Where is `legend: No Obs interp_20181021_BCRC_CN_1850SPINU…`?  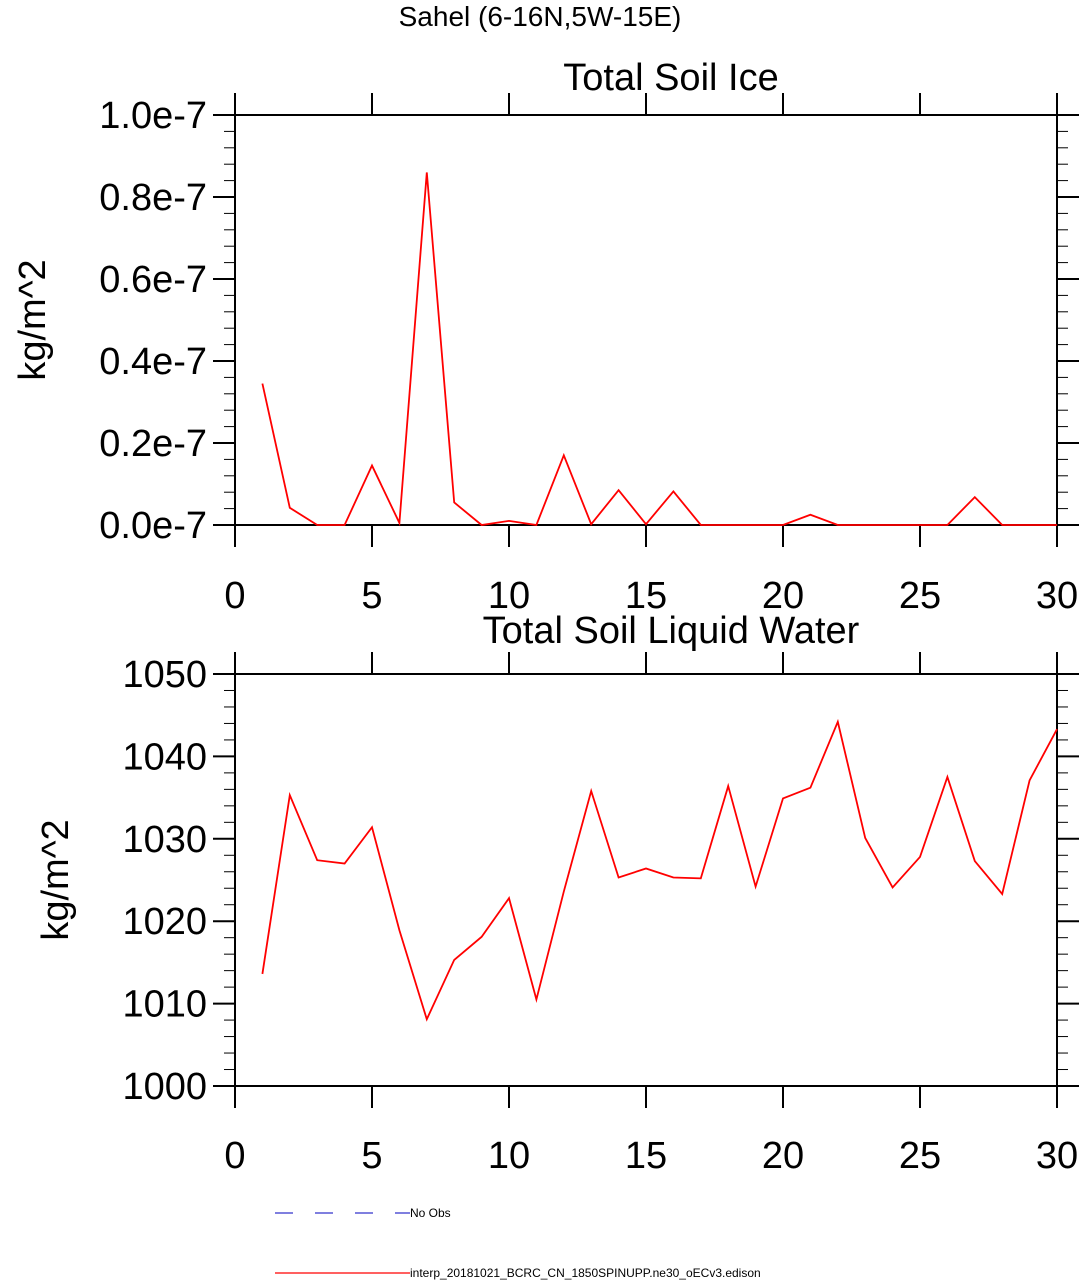 legend: No Obs interp_20181021_BCRC_CN_1850SPINU… is located at coordinates (518, 1243).